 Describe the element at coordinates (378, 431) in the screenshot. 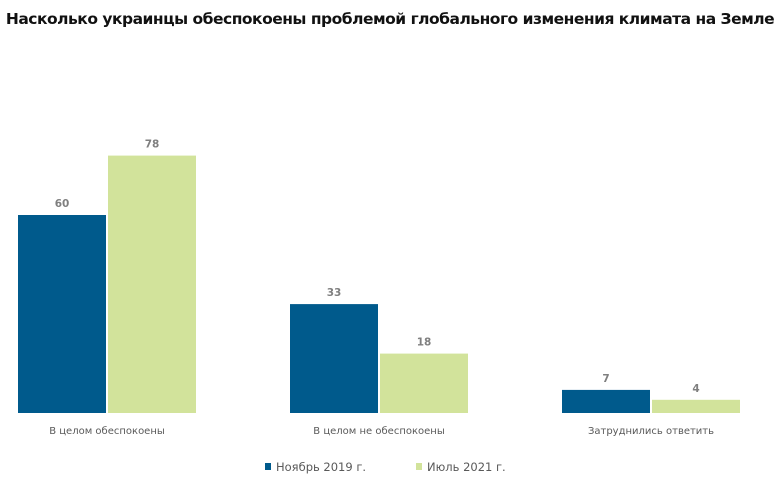

I see `category-label: В целом не обеспокоены` at that location.